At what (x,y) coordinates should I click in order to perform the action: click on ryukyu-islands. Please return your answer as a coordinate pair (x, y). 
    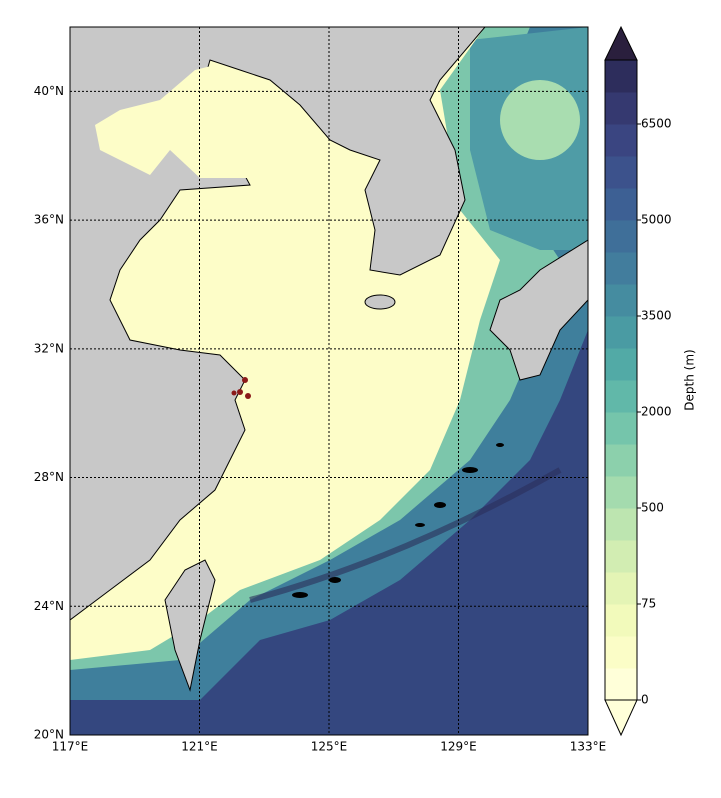
    Looking at the image, I should click on (398, 520).